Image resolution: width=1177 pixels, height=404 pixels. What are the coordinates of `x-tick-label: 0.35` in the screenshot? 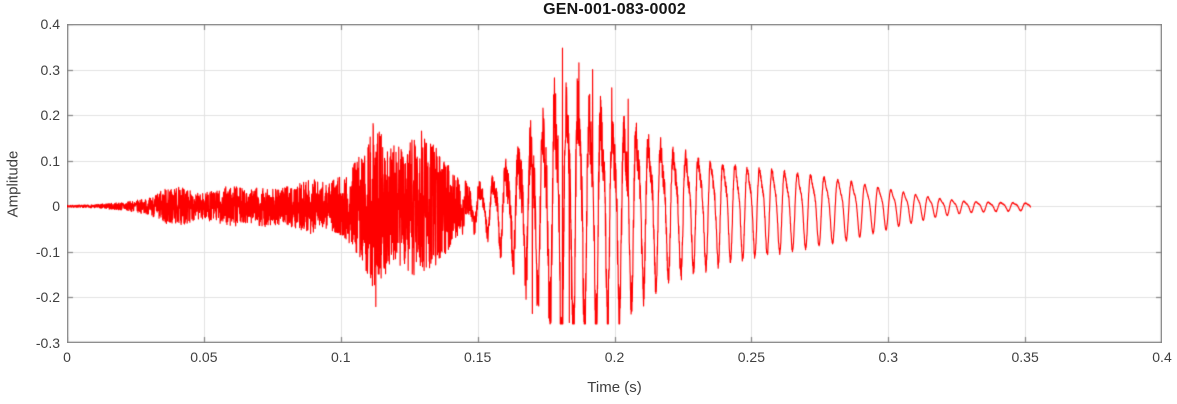 It's located at (1025, 357).